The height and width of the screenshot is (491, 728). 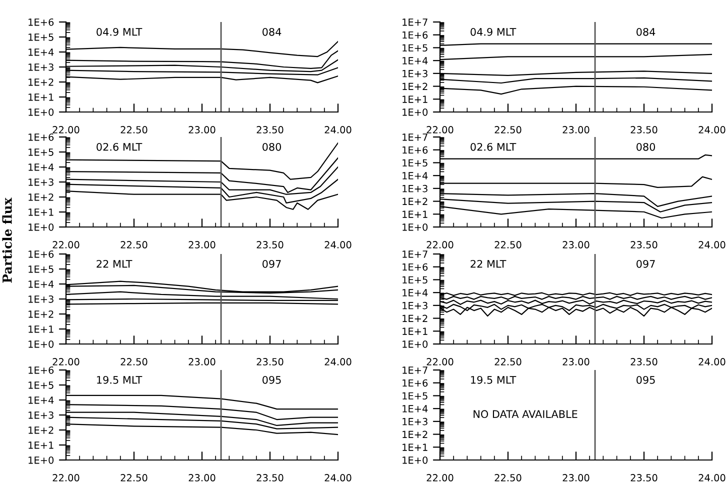 I want to click on y-axis-title: Particle flux, so click(x=7, y=240).